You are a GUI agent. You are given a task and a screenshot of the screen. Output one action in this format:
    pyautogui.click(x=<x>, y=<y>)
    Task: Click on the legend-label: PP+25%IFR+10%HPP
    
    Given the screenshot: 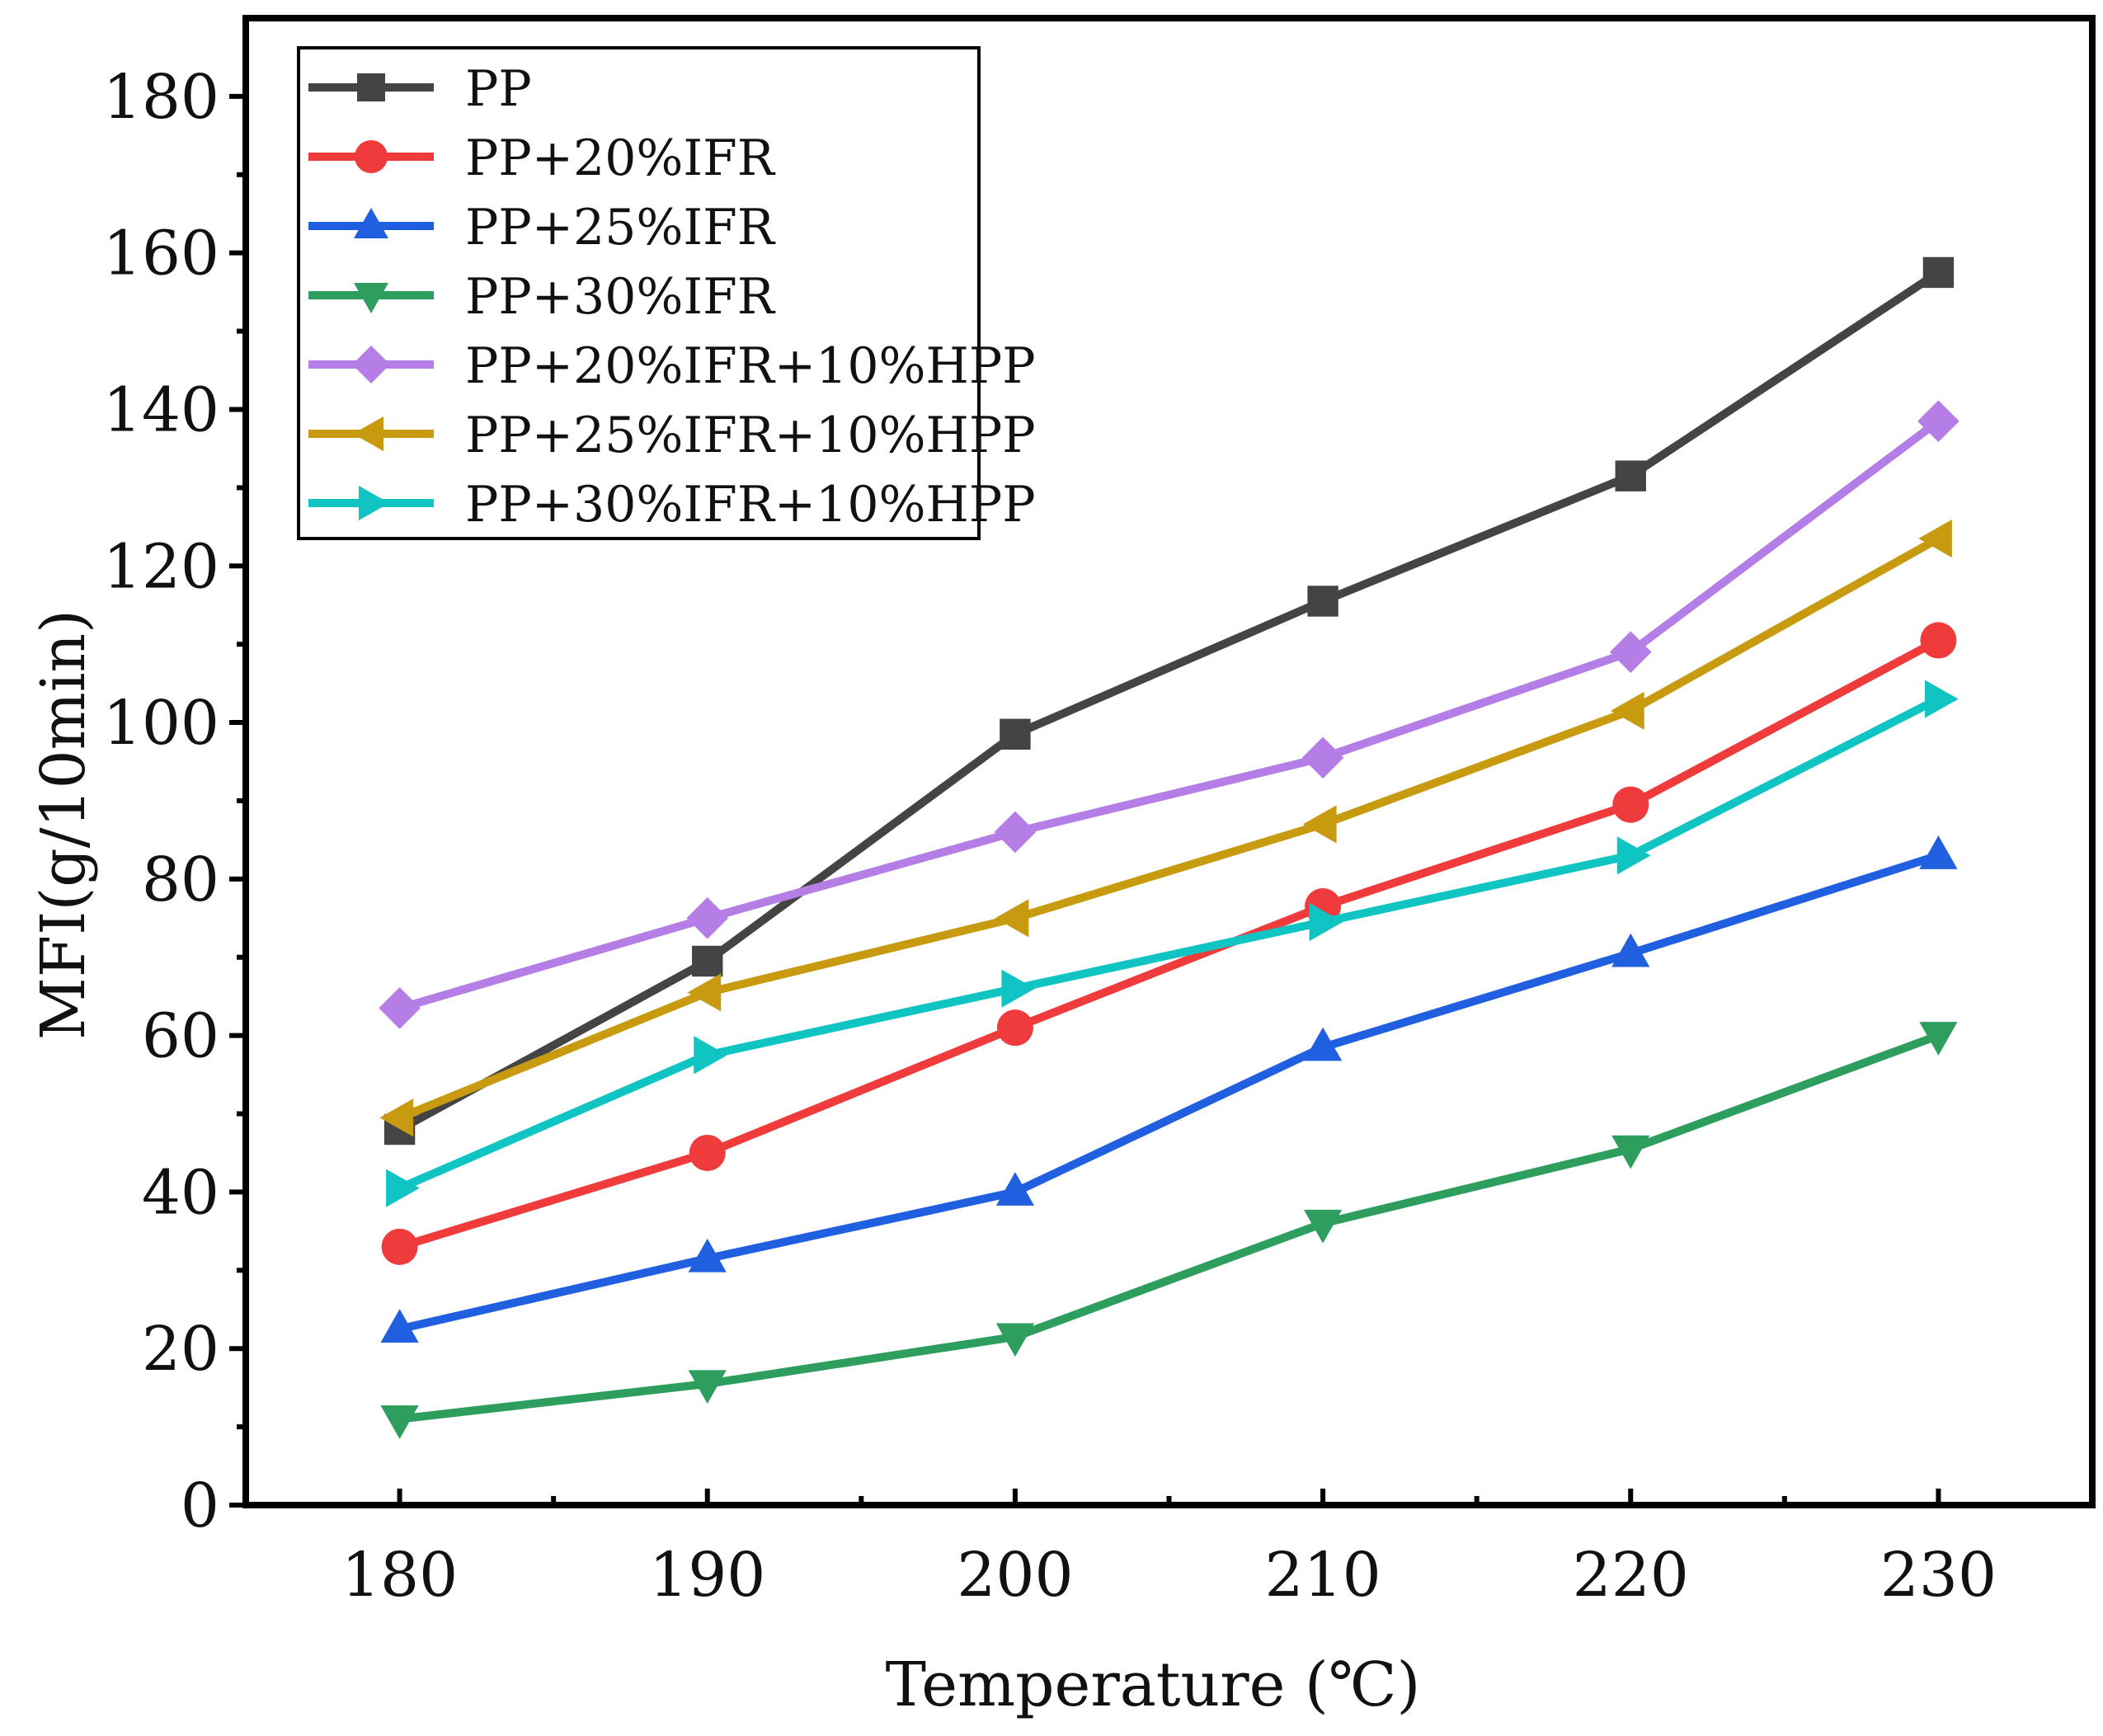 What is the action you would take?
    pyautogui.click(x=750, y=436)
    